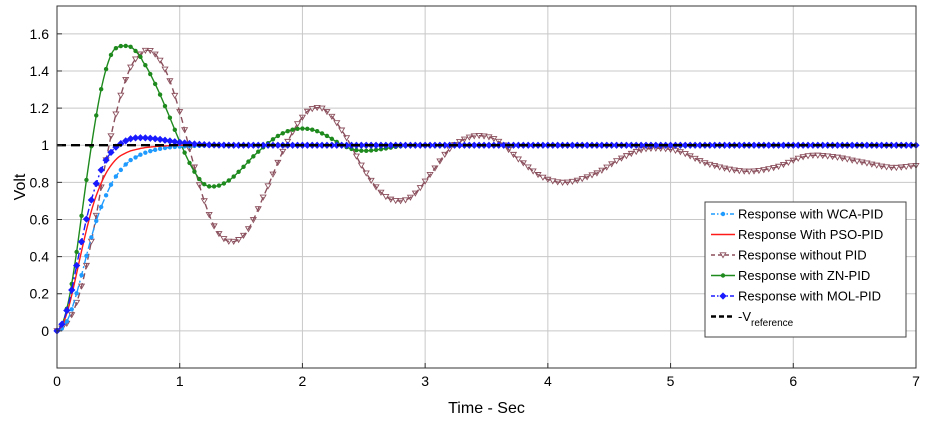 This screenshot has height=425, width=935. I want to click on legend-entry: -Vreference, so click(752, 319).